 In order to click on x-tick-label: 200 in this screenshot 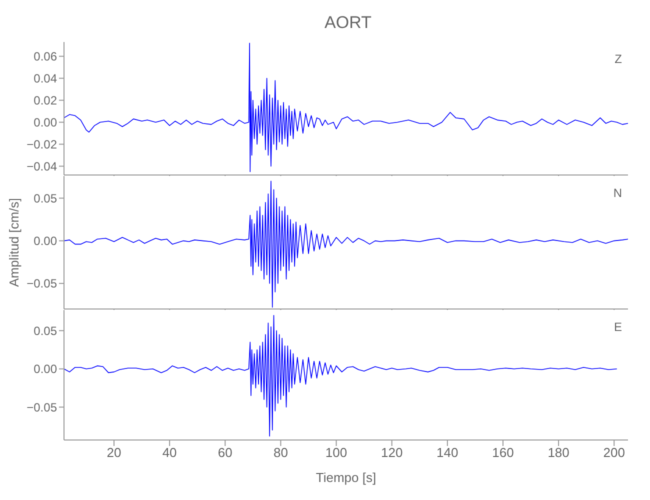, I will do `click(614, 452)`.